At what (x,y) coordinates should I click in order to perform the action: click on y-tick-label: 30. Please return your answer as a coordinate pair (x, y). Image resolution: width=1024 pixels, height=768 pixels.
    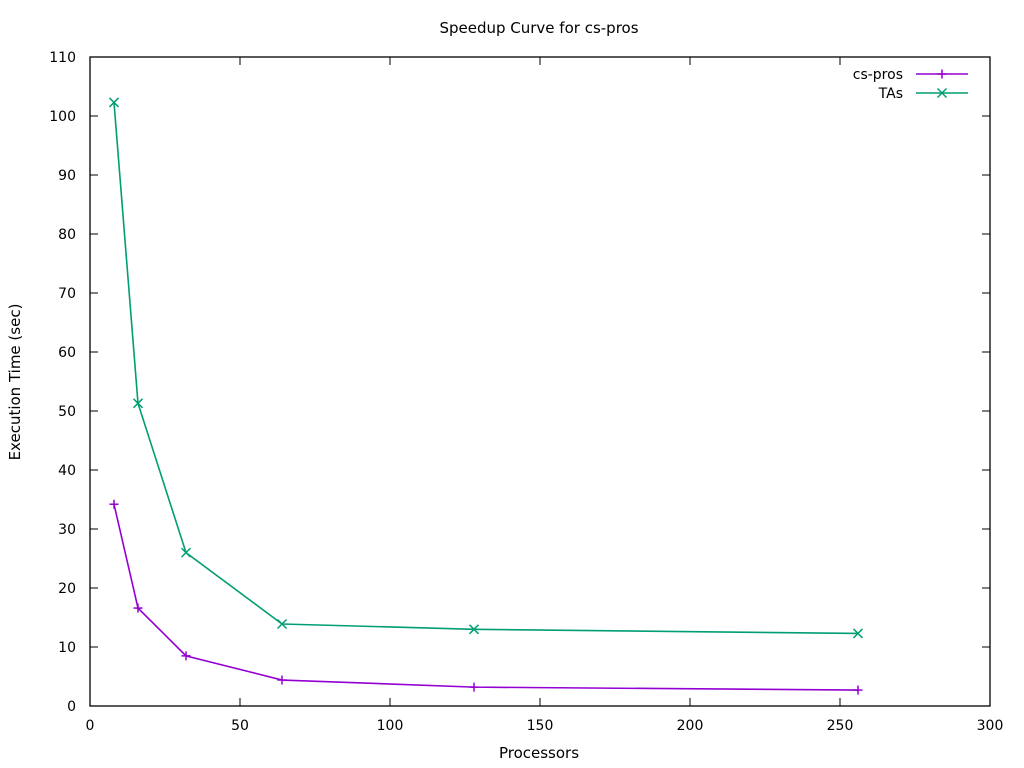
    Looking at the image, I should click on (67, 530).